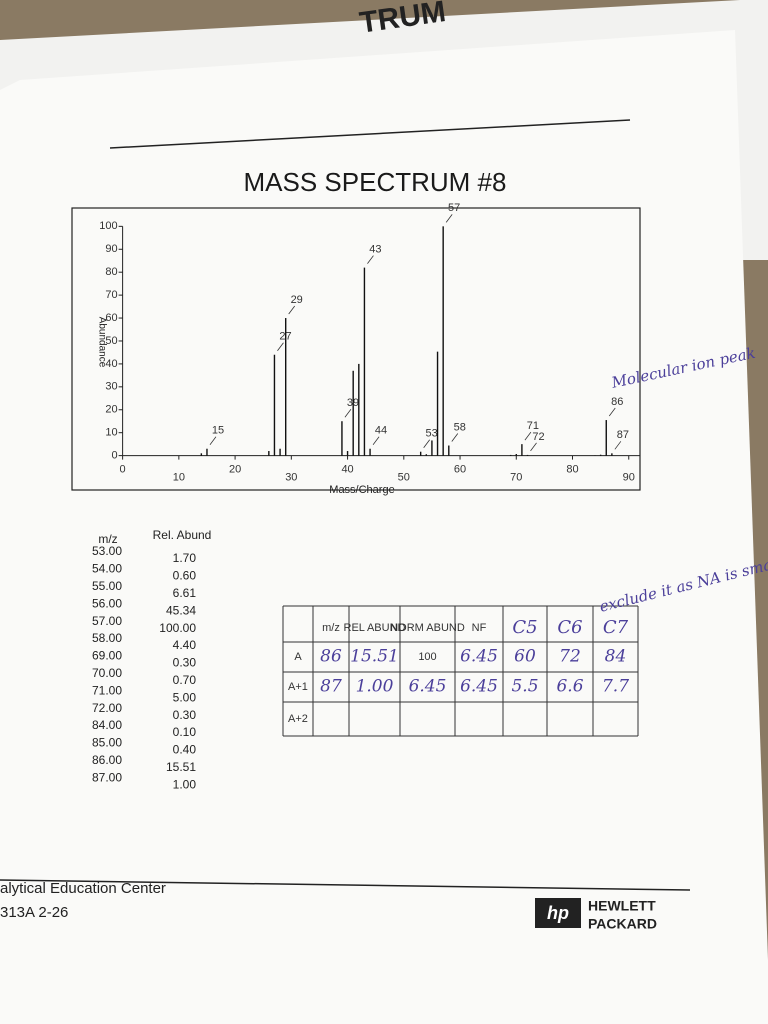  I want to click on cell: 87.00, so click(107, 777).